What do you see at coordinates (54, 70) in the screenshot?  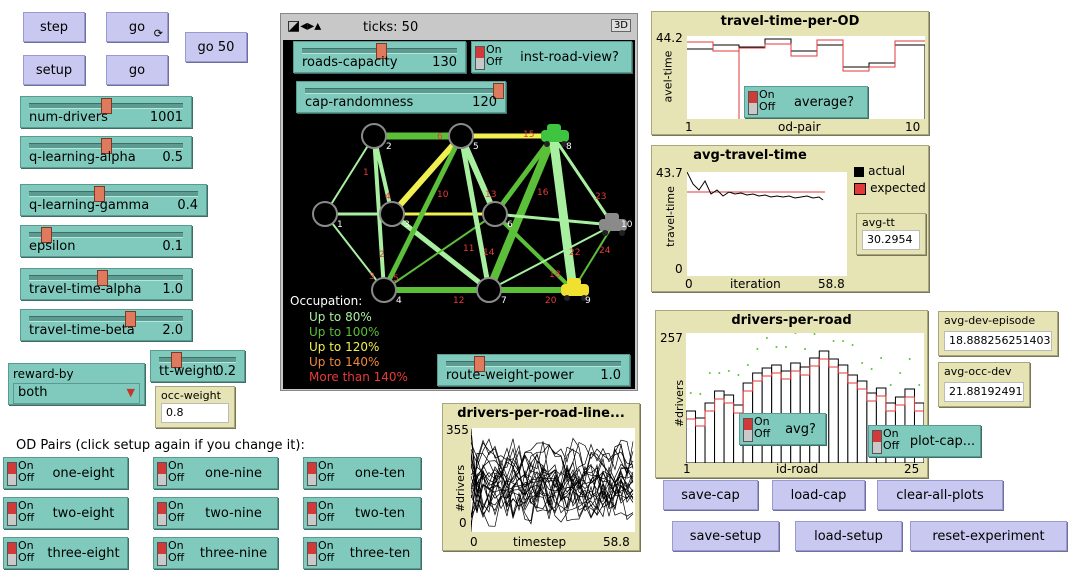 I see `setup-button: setup` at bounding box center [54, 70].